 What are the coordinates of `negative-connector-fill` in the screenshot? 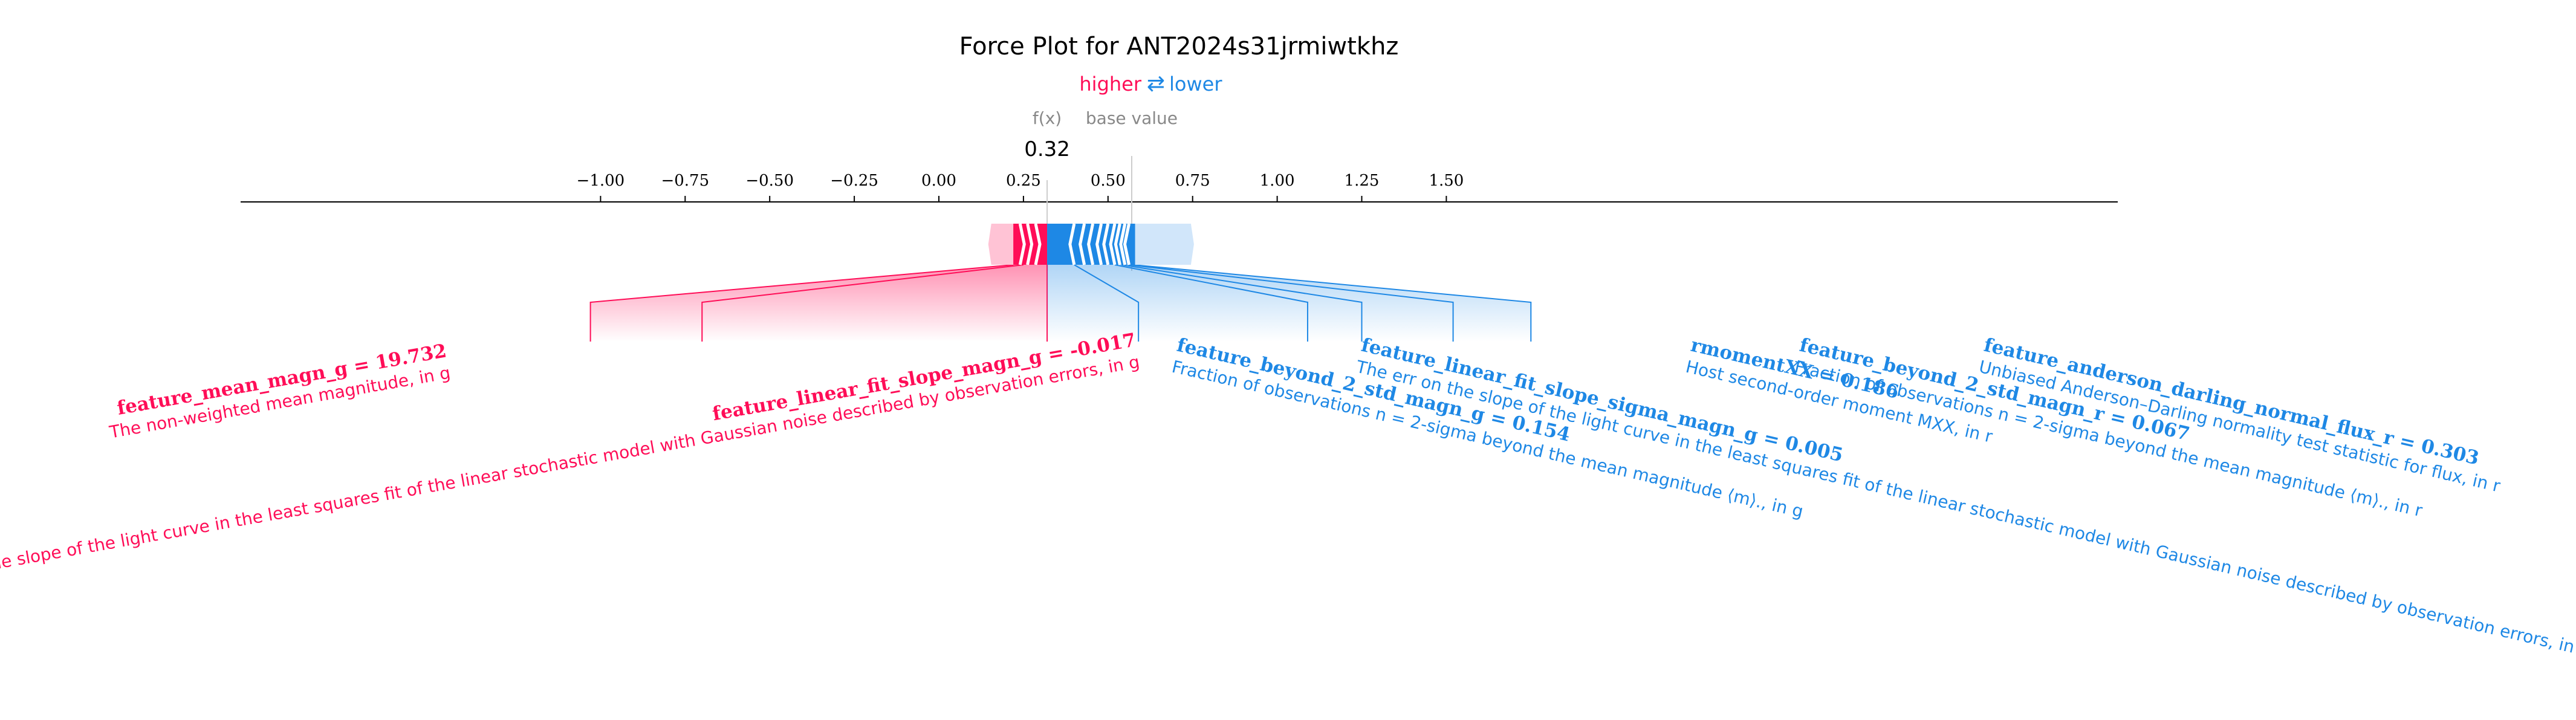 It's located at (1289, 303).